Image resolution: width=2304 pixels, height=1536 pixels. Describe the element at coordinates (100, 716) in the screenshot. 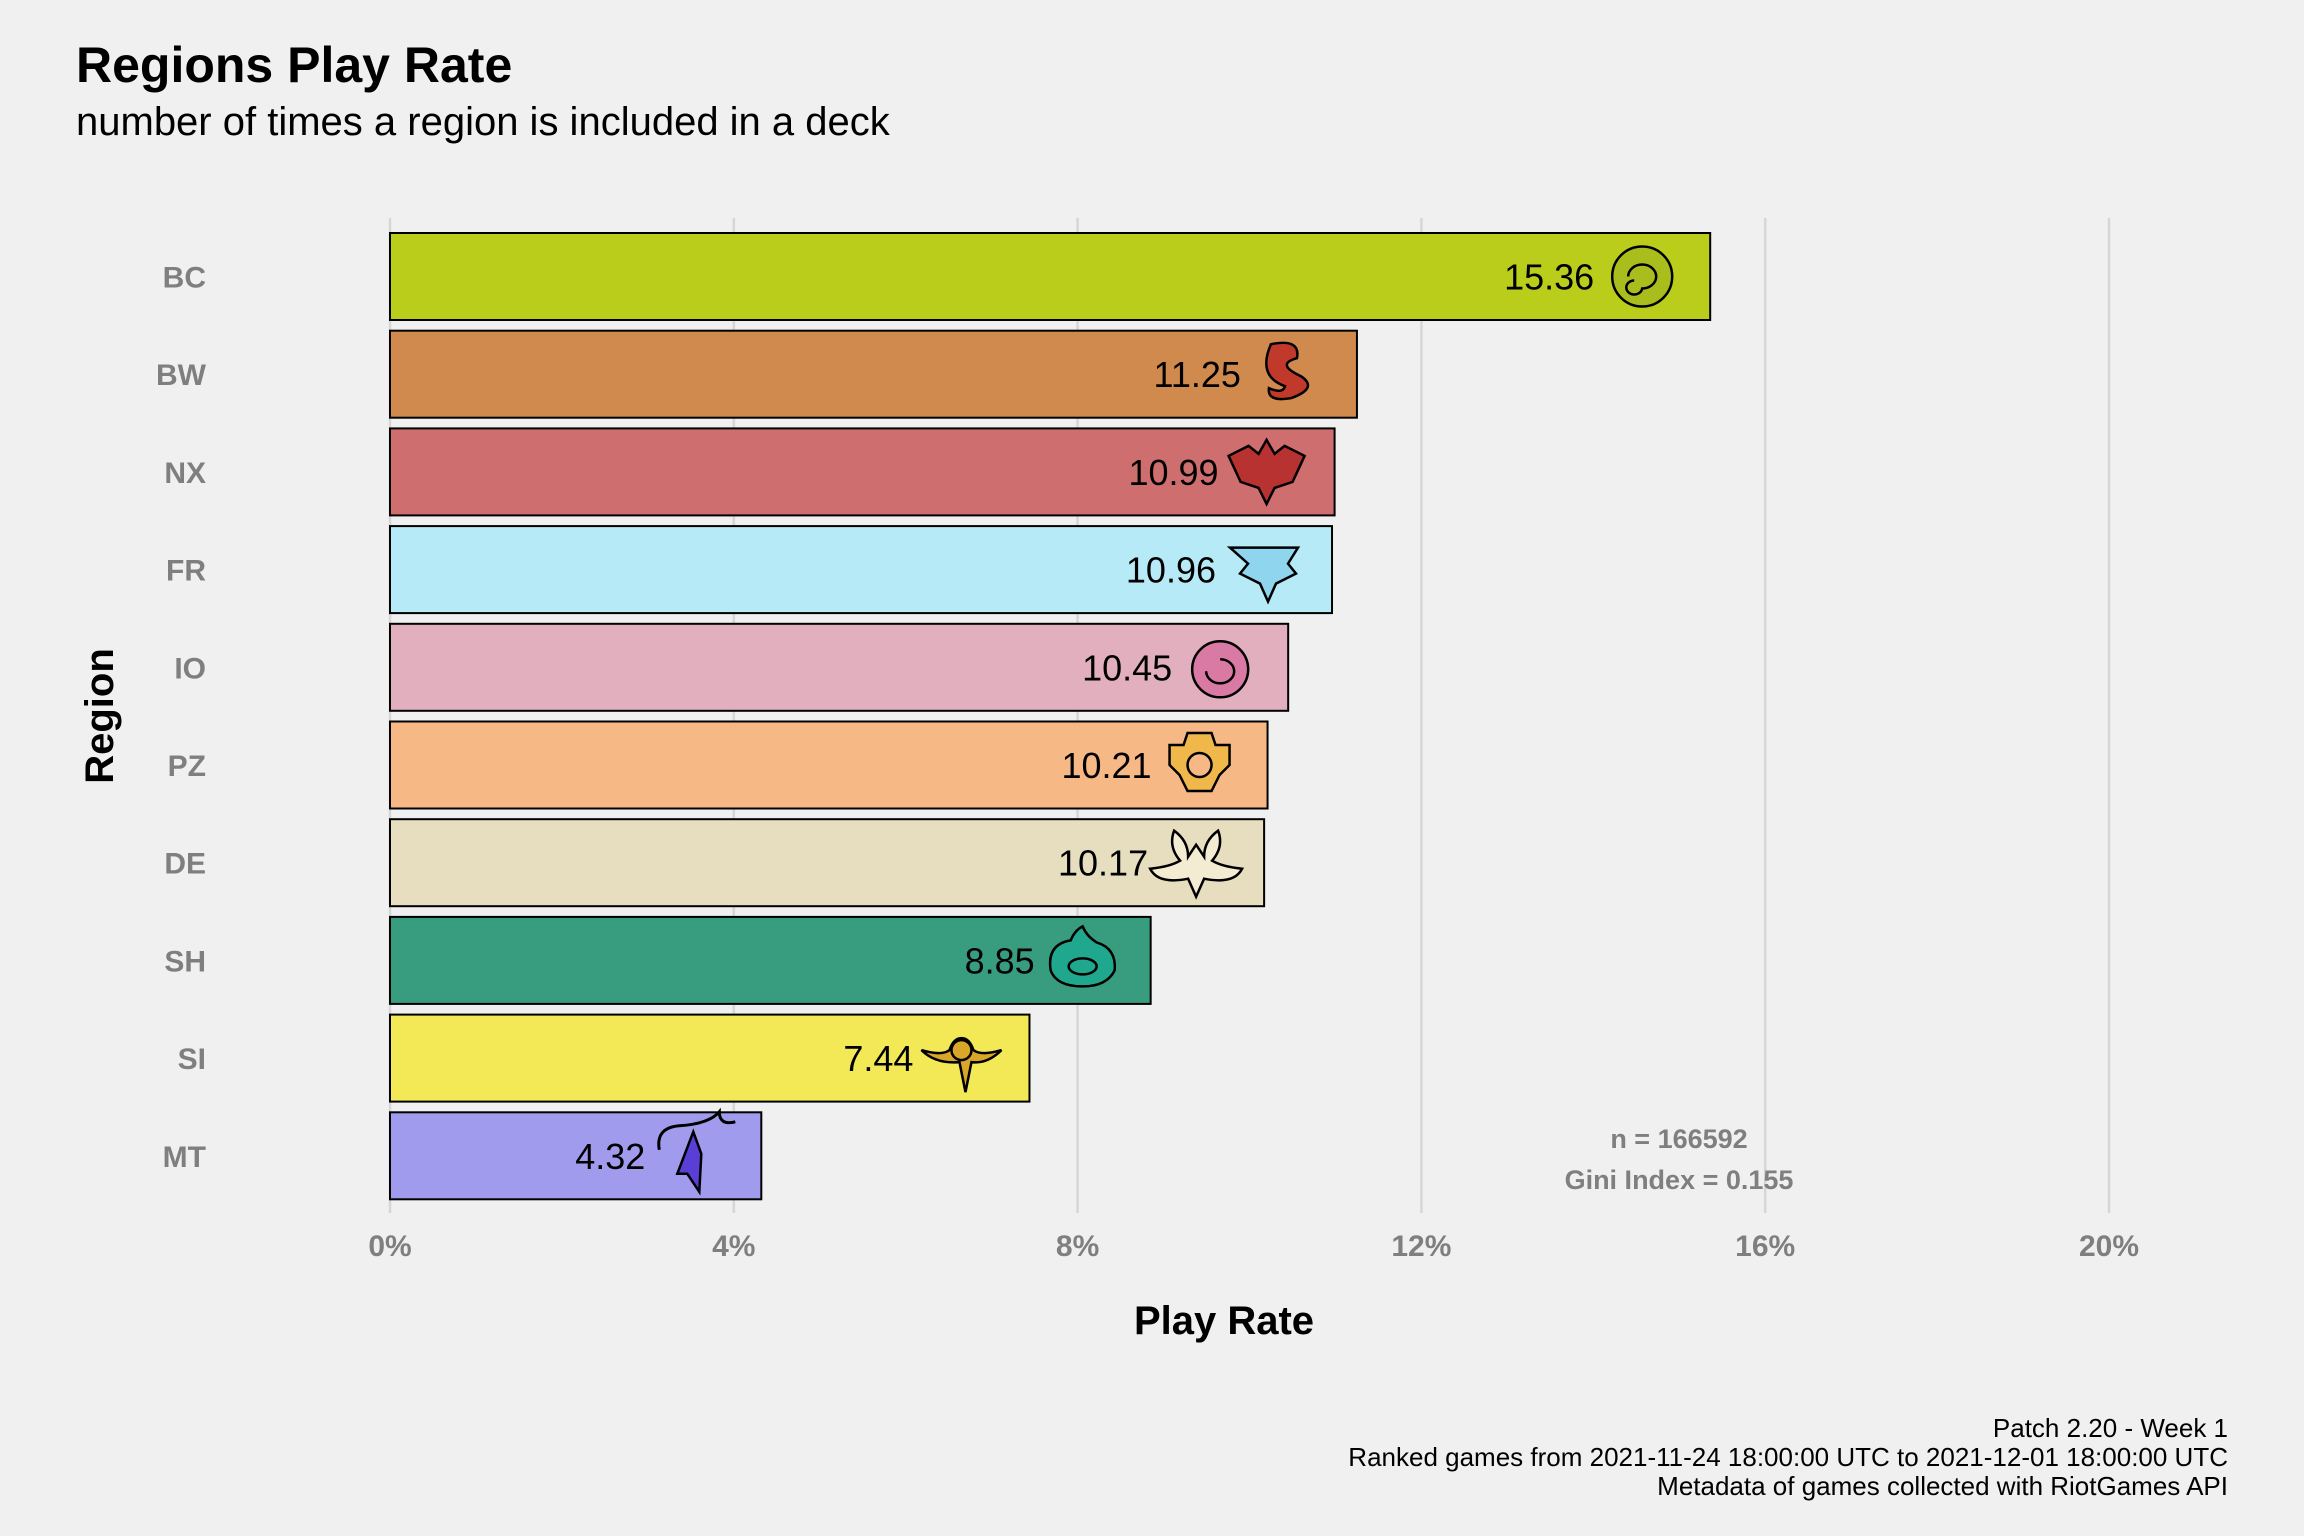

I see `y-axis-title: Region` at that location.